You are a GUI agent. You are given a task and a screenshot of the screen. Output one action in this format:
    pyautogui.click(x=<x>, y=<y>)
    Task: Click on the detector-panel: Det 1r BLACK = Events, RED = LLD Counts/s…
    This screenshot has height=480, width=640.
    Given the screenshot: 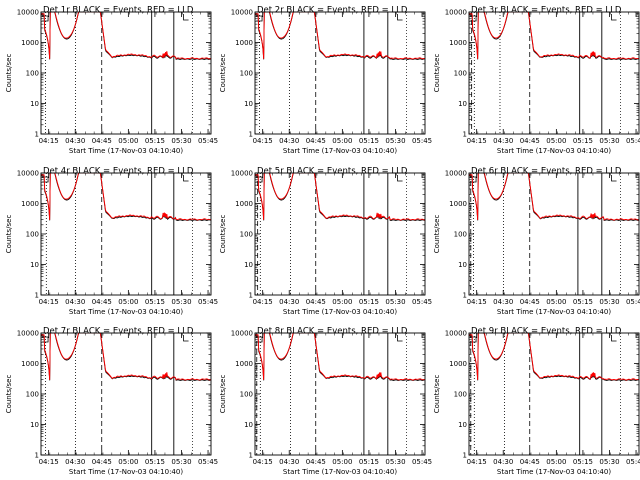 What is the action you would take?
    pyautogui.click(x=111, y=81)
    